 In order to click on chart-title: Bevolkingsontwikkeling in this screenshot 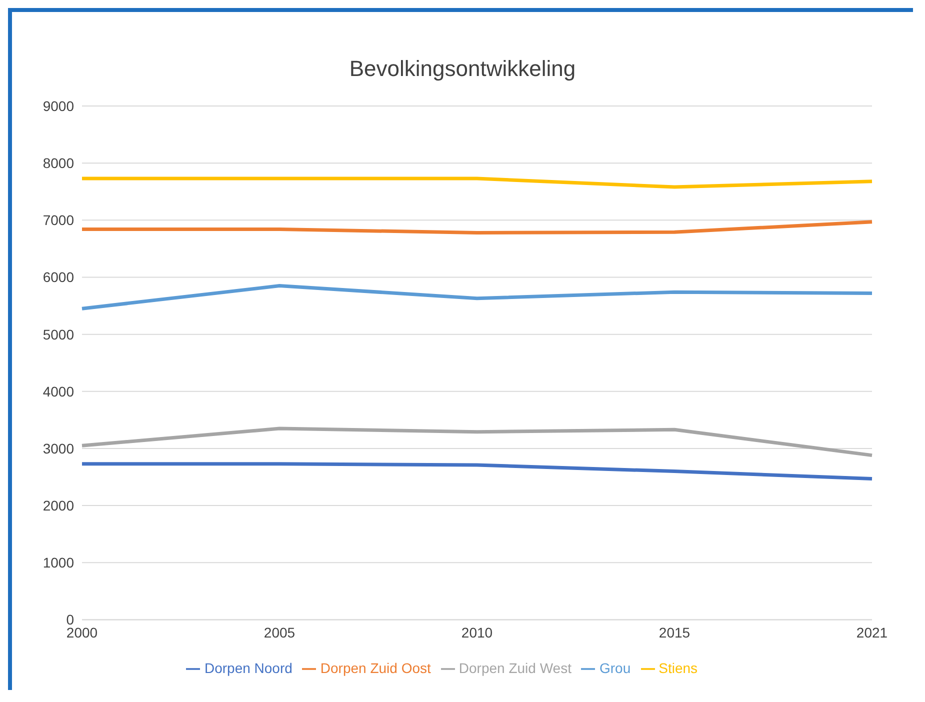, I will do `click(462, 69)`.